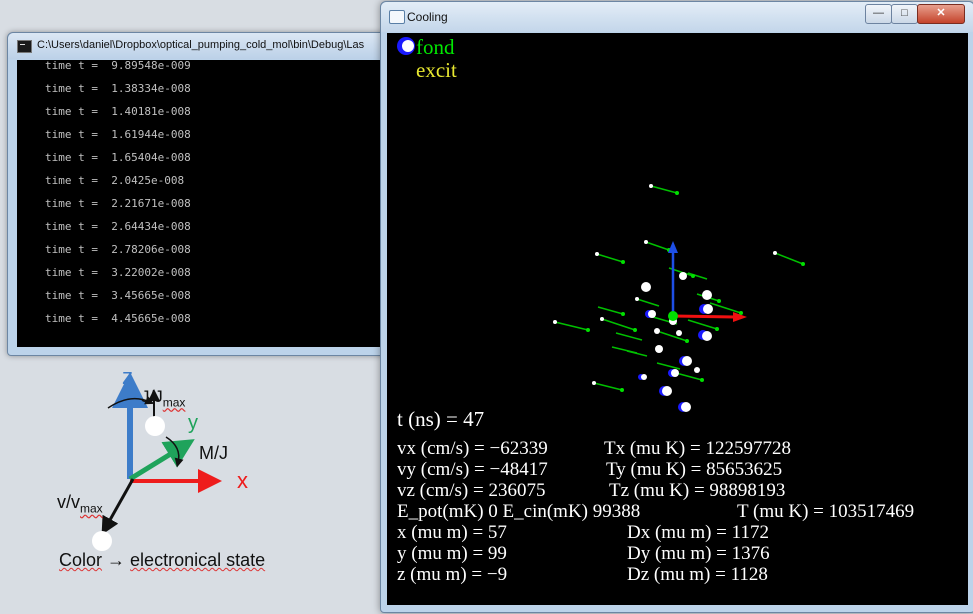 The height and width of the screenshot is (614, 973). I want to click on molecule-trails, so click(679, 288).